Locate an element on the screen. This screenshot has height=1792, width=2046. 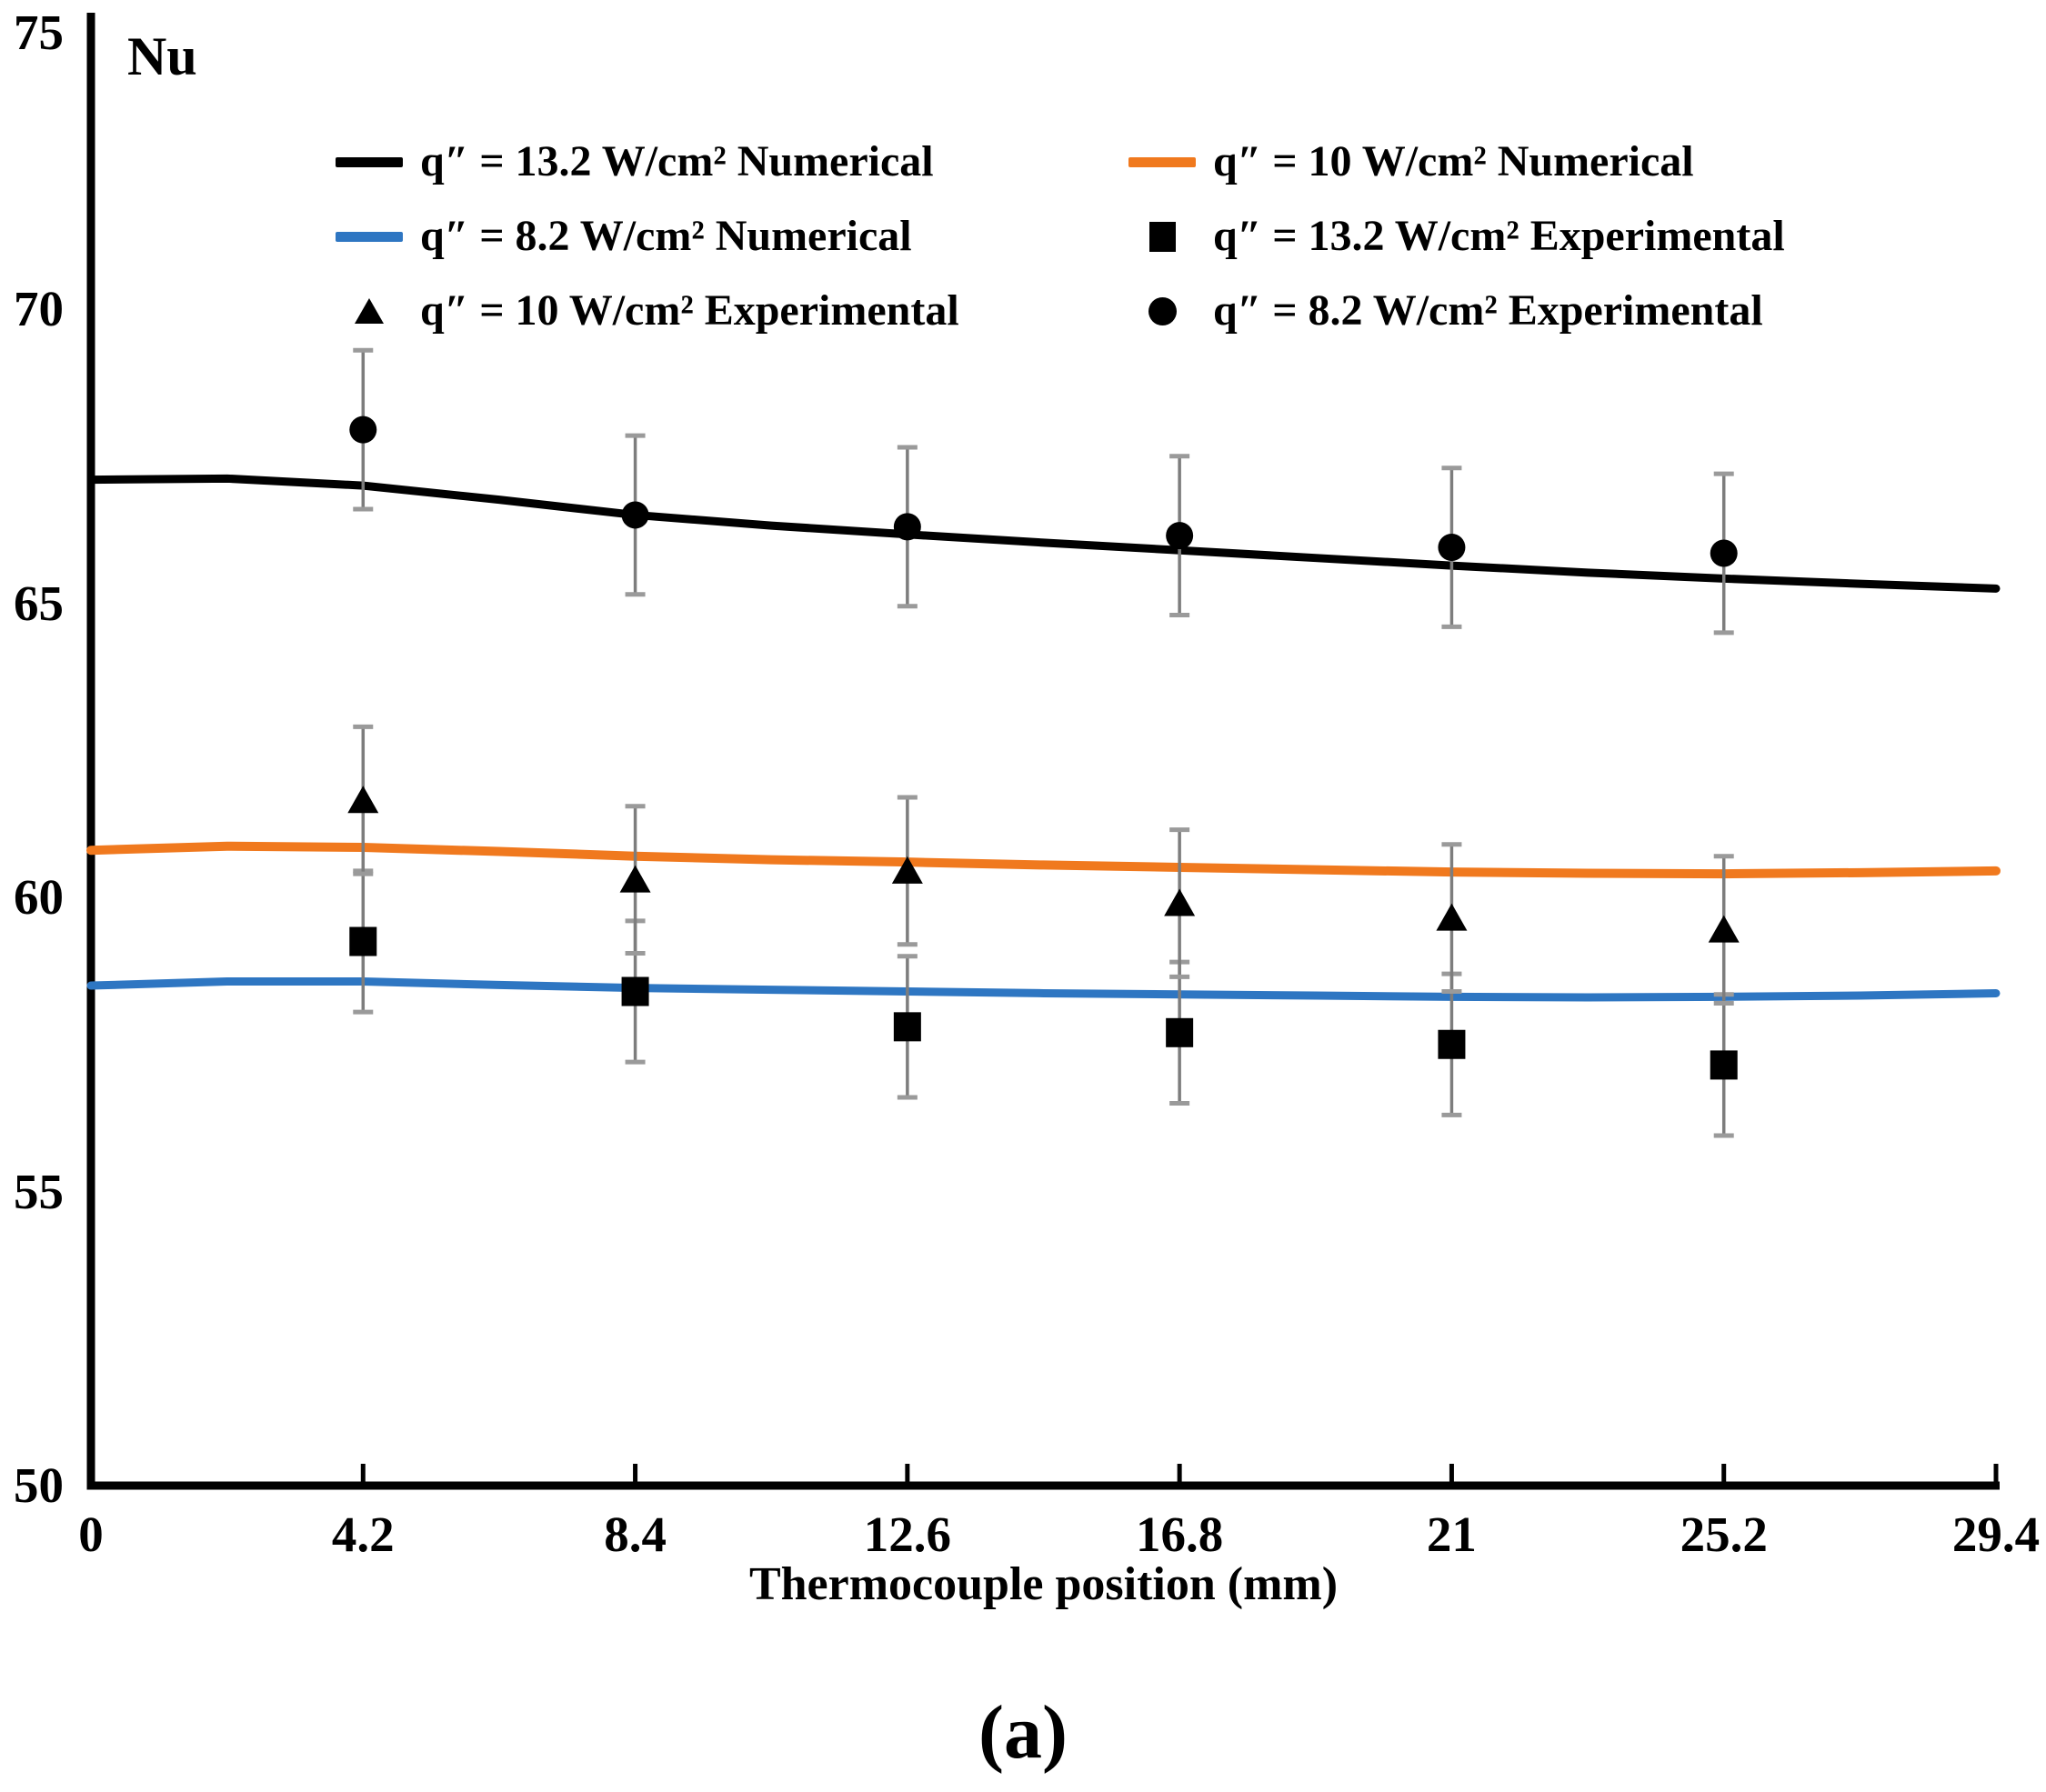
x-tick-label: 0 is located at coordinates (91, 1534).